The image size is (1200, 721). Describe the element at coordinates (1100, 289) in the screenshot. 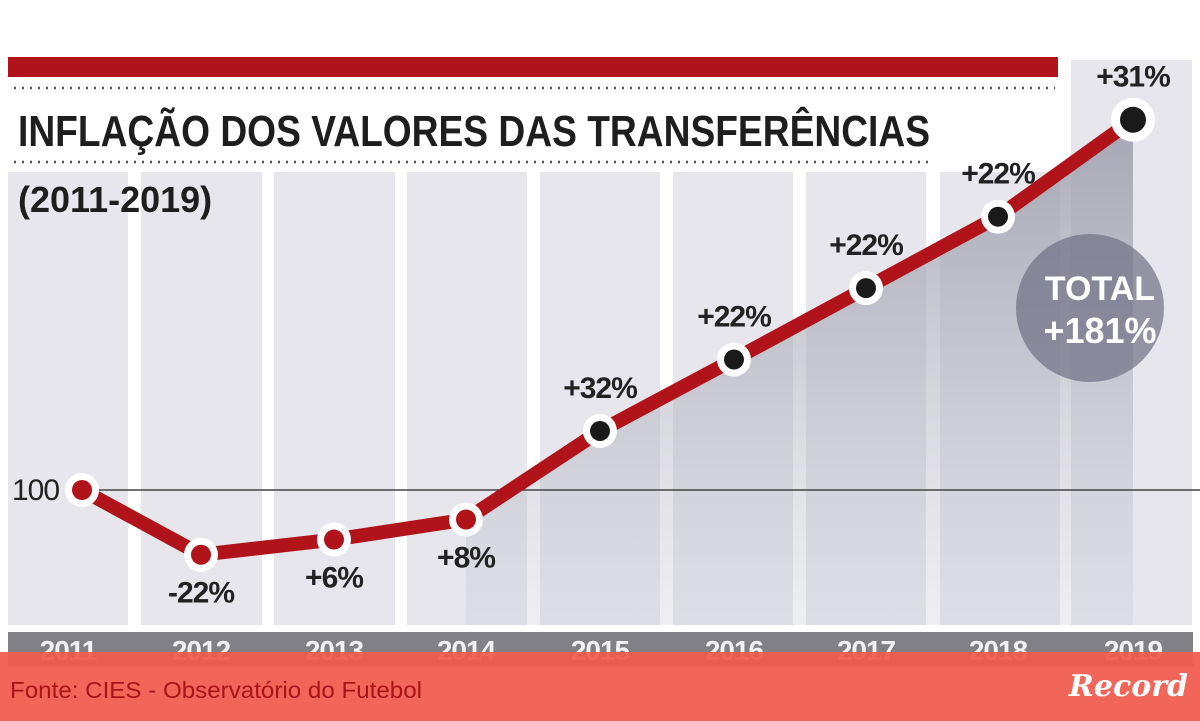

I see `total-label: TOTAL` at that location.